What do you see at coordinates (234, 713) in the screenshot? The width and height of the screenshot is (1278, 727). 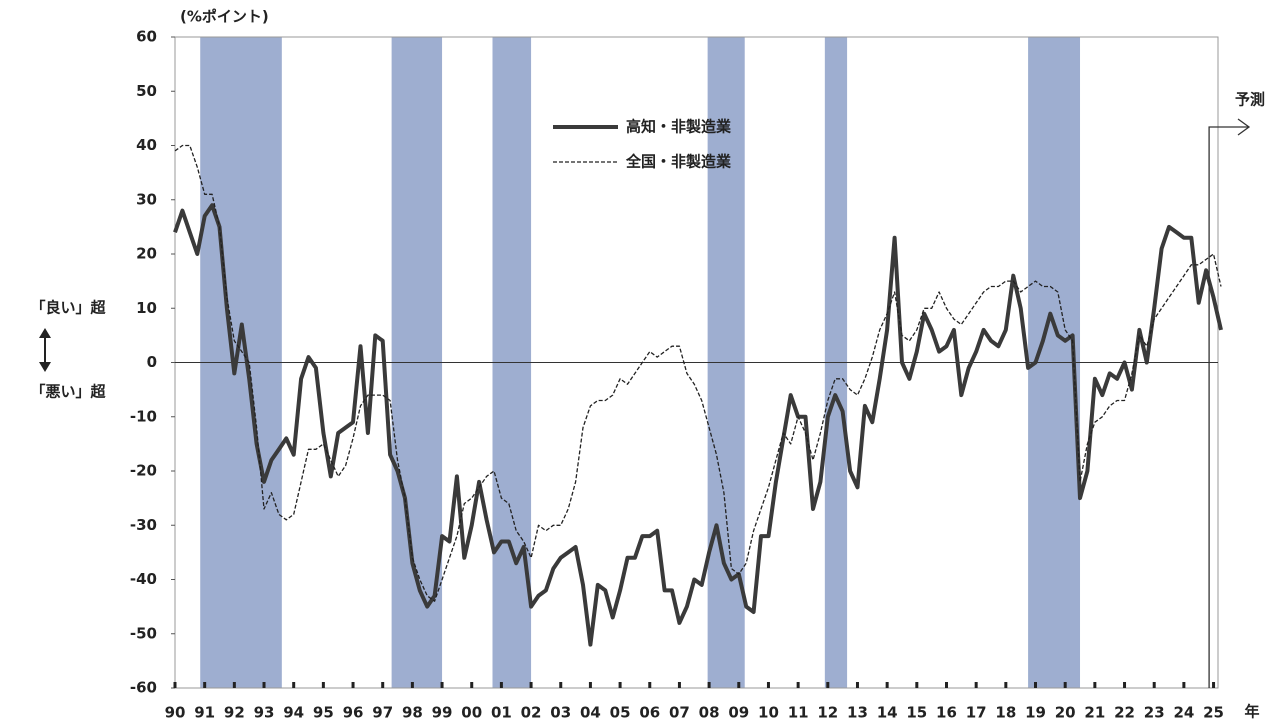 I see `x-tick-label: 92` at bounding box center [234, 713].